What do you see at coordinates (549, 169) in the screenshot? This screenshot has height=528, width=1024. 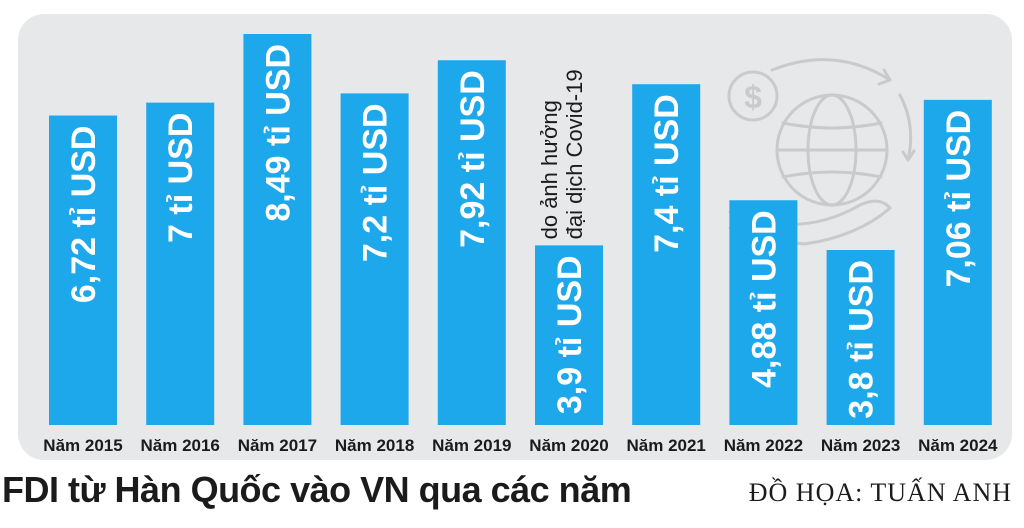 I see `annotation-text: do ảnh hưởng` at bounding box center [549, 169].